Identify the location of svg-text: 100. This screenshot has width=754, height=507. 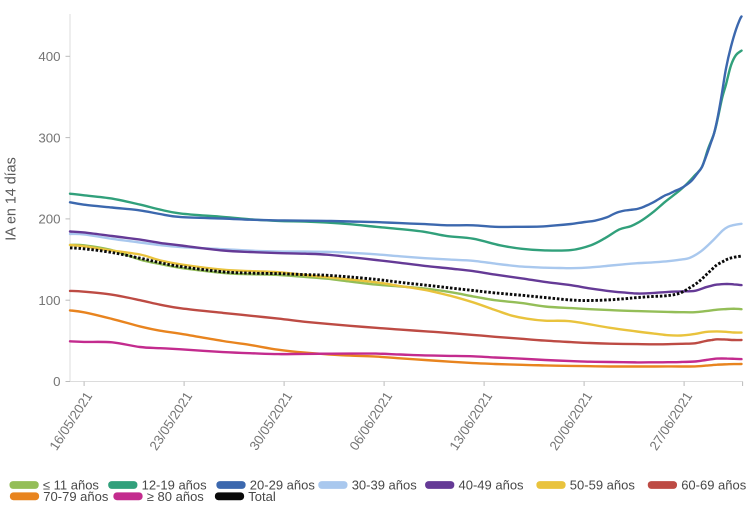
(49, 300).